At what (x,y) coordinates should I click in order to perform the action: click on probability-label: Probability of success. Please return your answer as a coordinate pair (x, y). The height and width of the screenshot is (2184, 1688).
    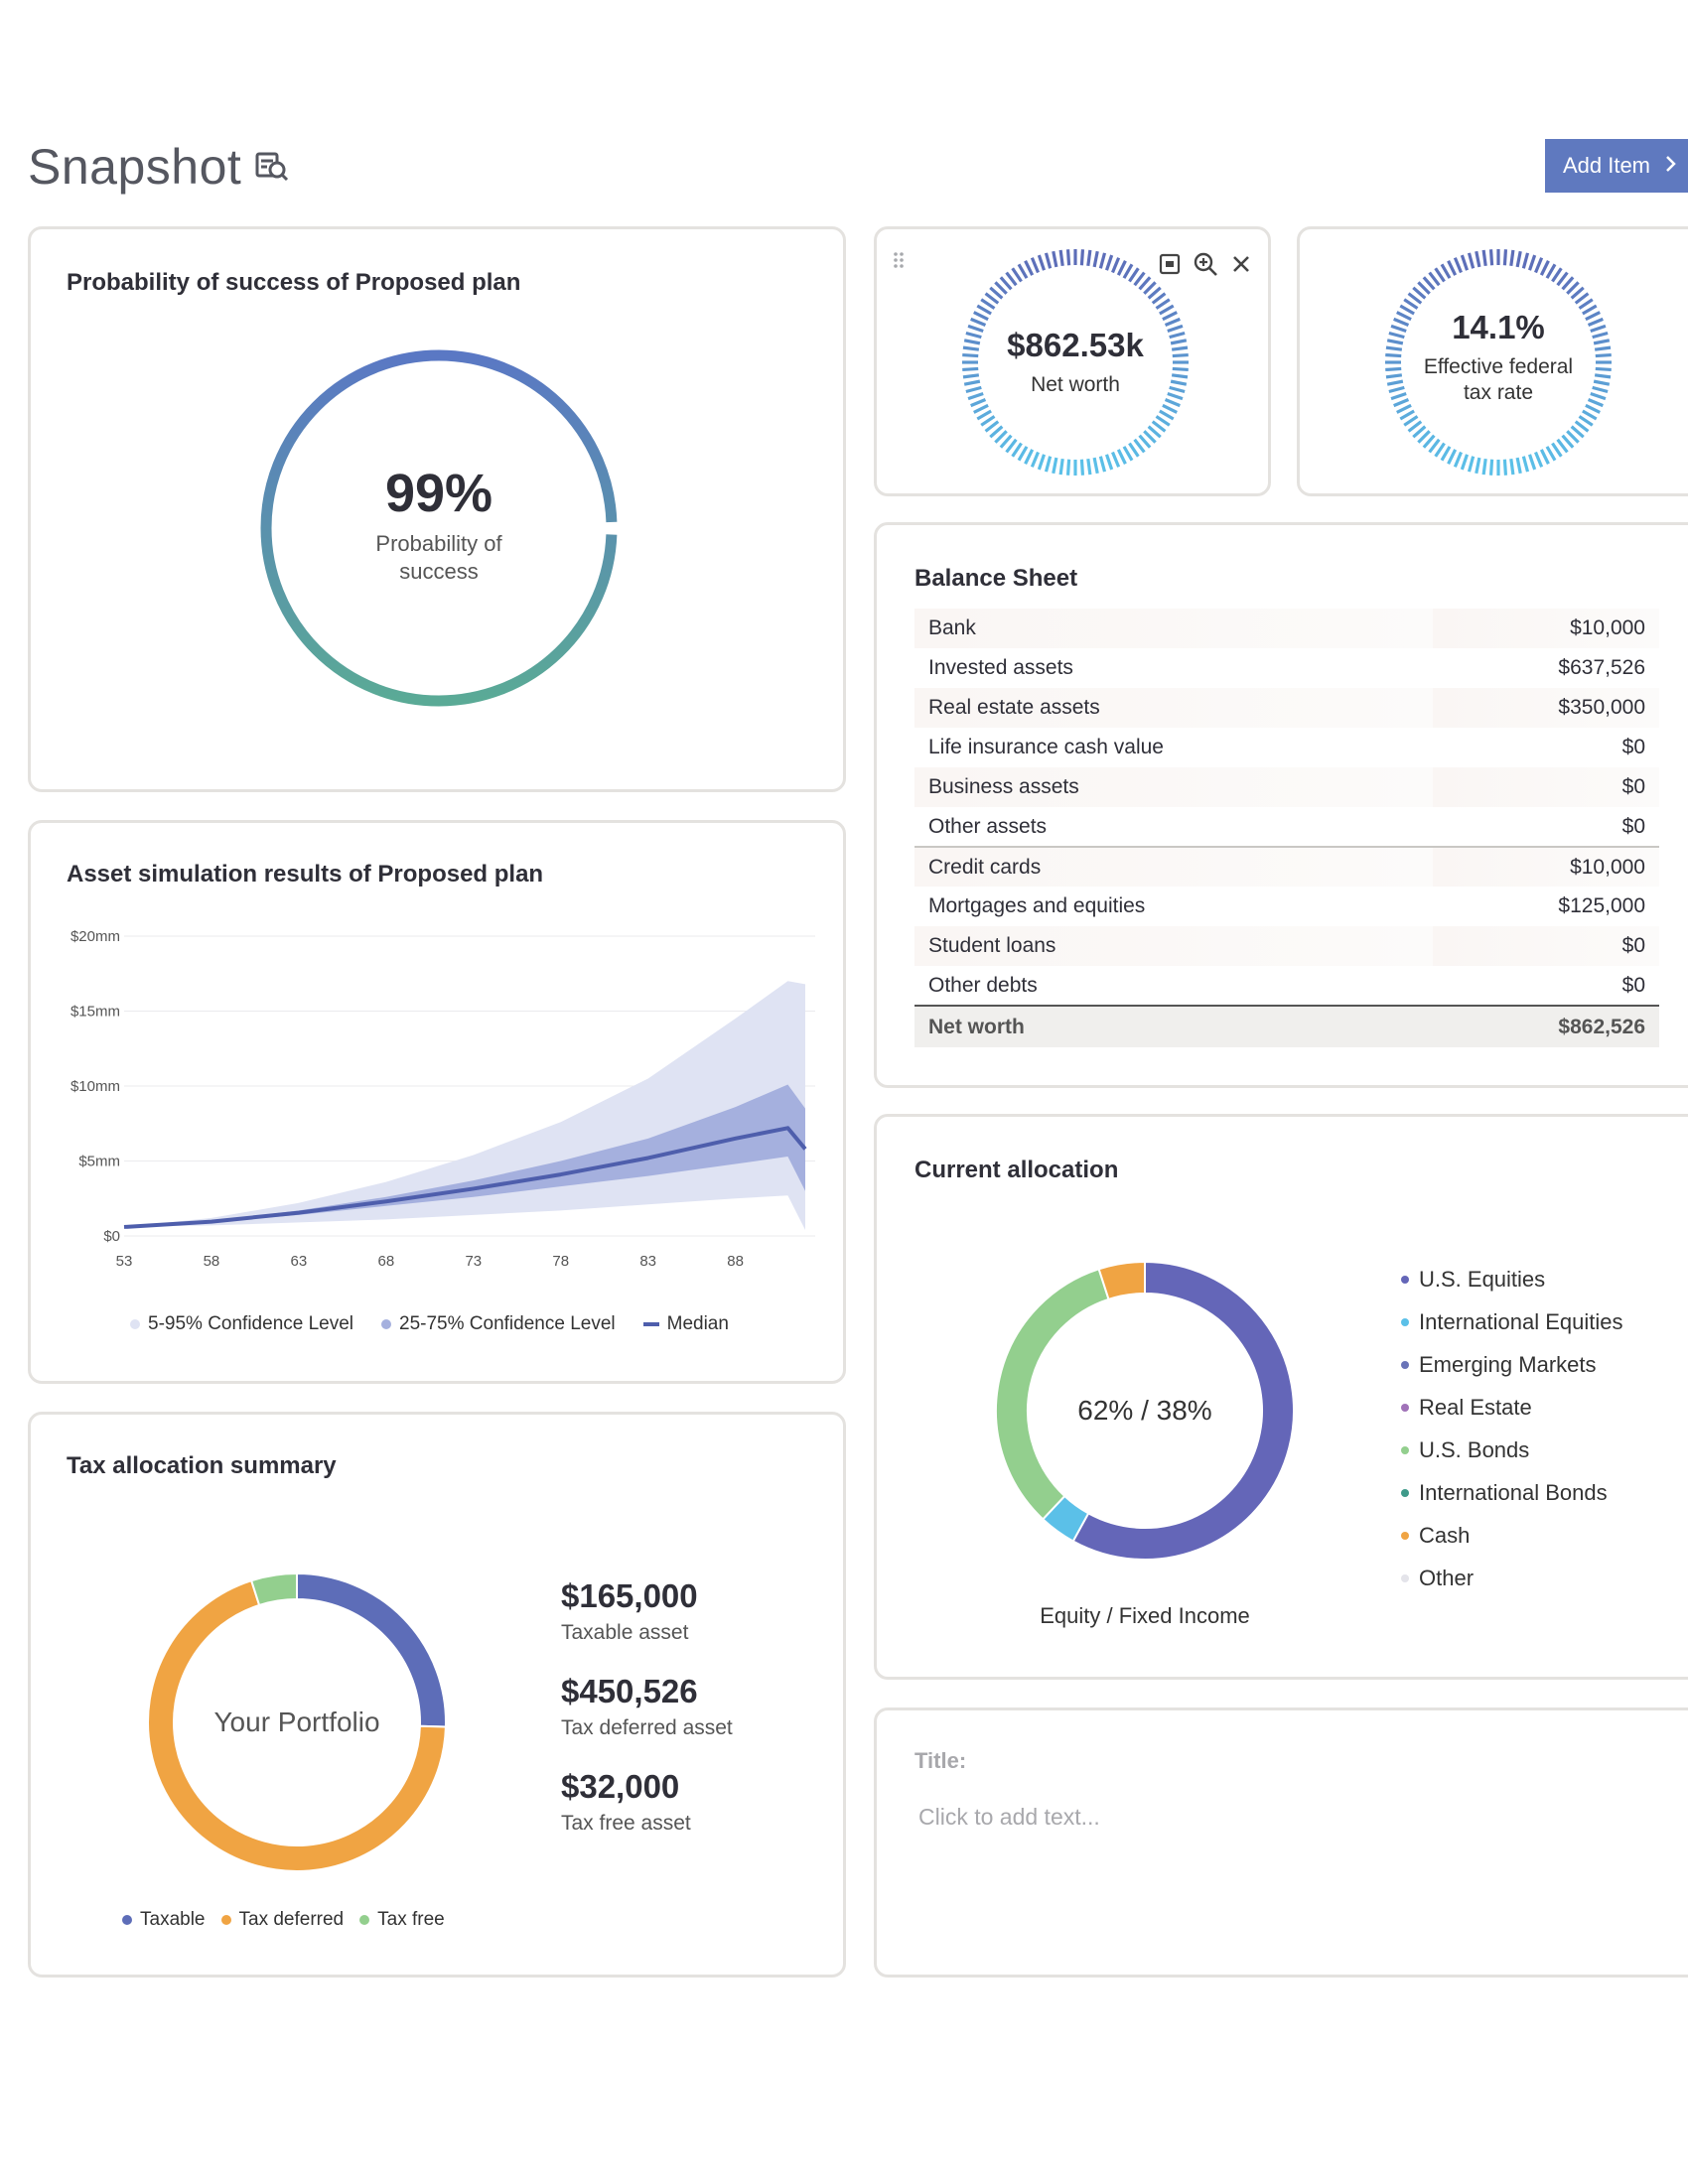
    Looking at the image, I should click on (438, 557).